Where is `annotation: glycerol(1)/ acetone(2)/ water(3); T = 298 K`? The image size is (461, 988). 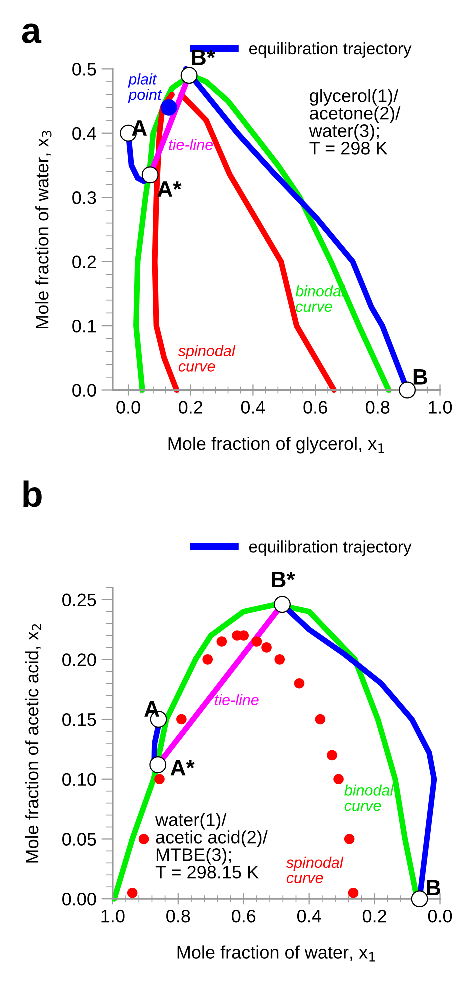
annotation: glycerol(1)/ acetone(2)/ water(3); T = 298 K is located at coordinates (355, 122).